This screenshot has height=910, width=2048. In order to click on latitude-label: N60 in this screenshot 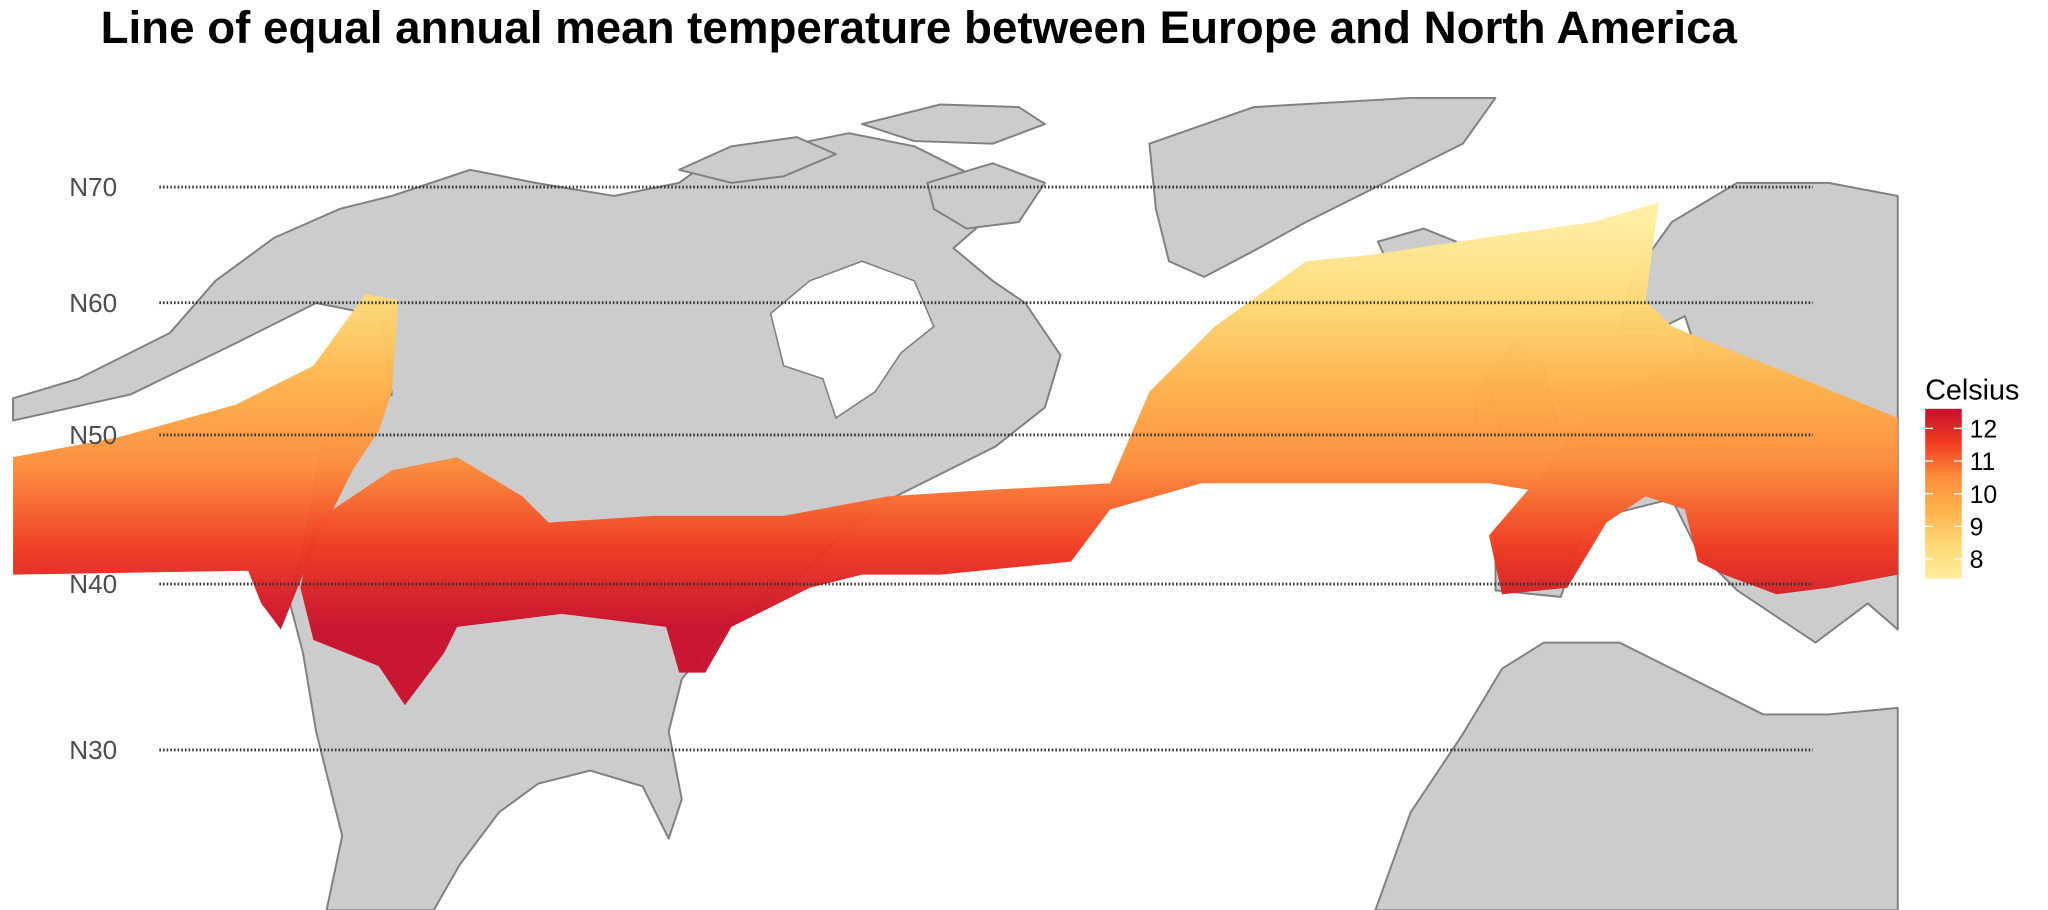, I will do `click(93, 303)`.